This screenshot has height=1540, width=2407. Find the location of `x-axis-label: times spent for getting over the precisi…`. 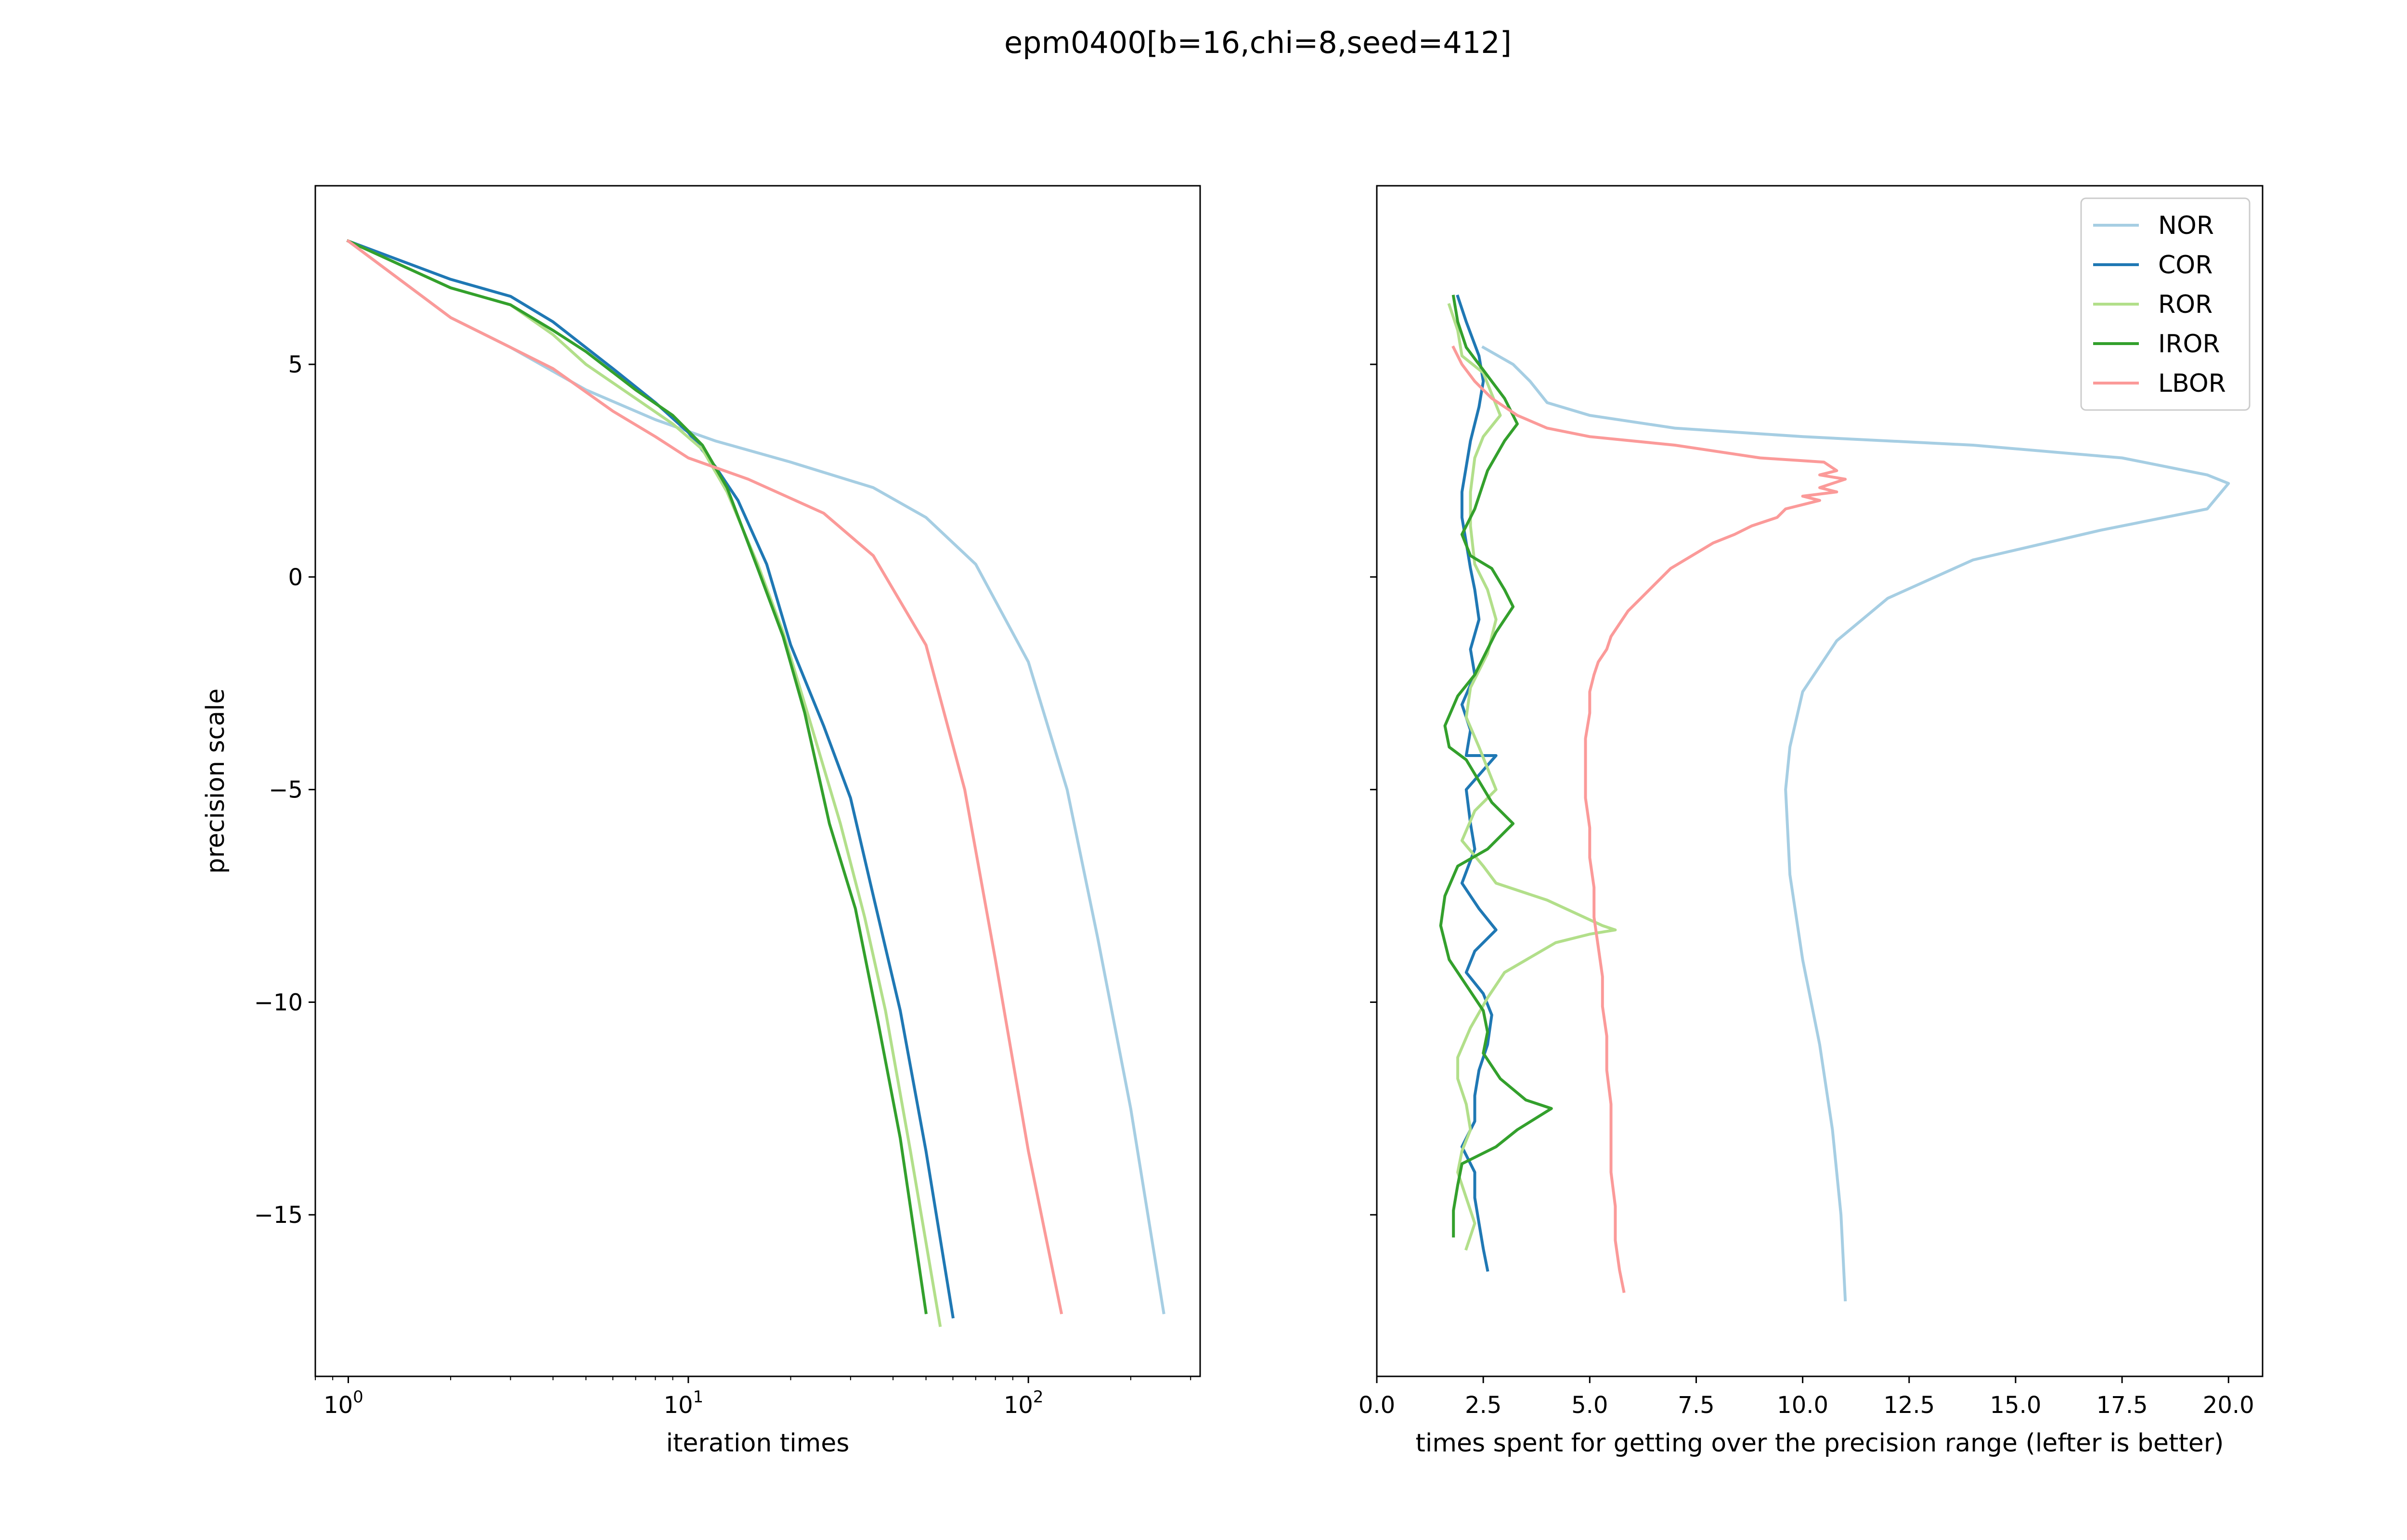

x-axis-label: times spent for getting over the precisi… is located at coordinates (1820, 1443).